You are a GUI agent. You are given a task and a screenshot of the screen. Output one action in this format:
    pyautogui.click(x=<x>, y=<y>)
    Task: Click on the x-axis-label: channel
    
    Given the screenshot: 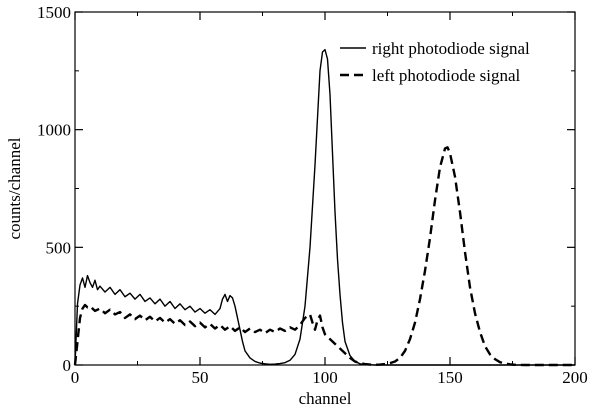 What is the action you would take?
    pyautogui.click(x=325, y=398)
    